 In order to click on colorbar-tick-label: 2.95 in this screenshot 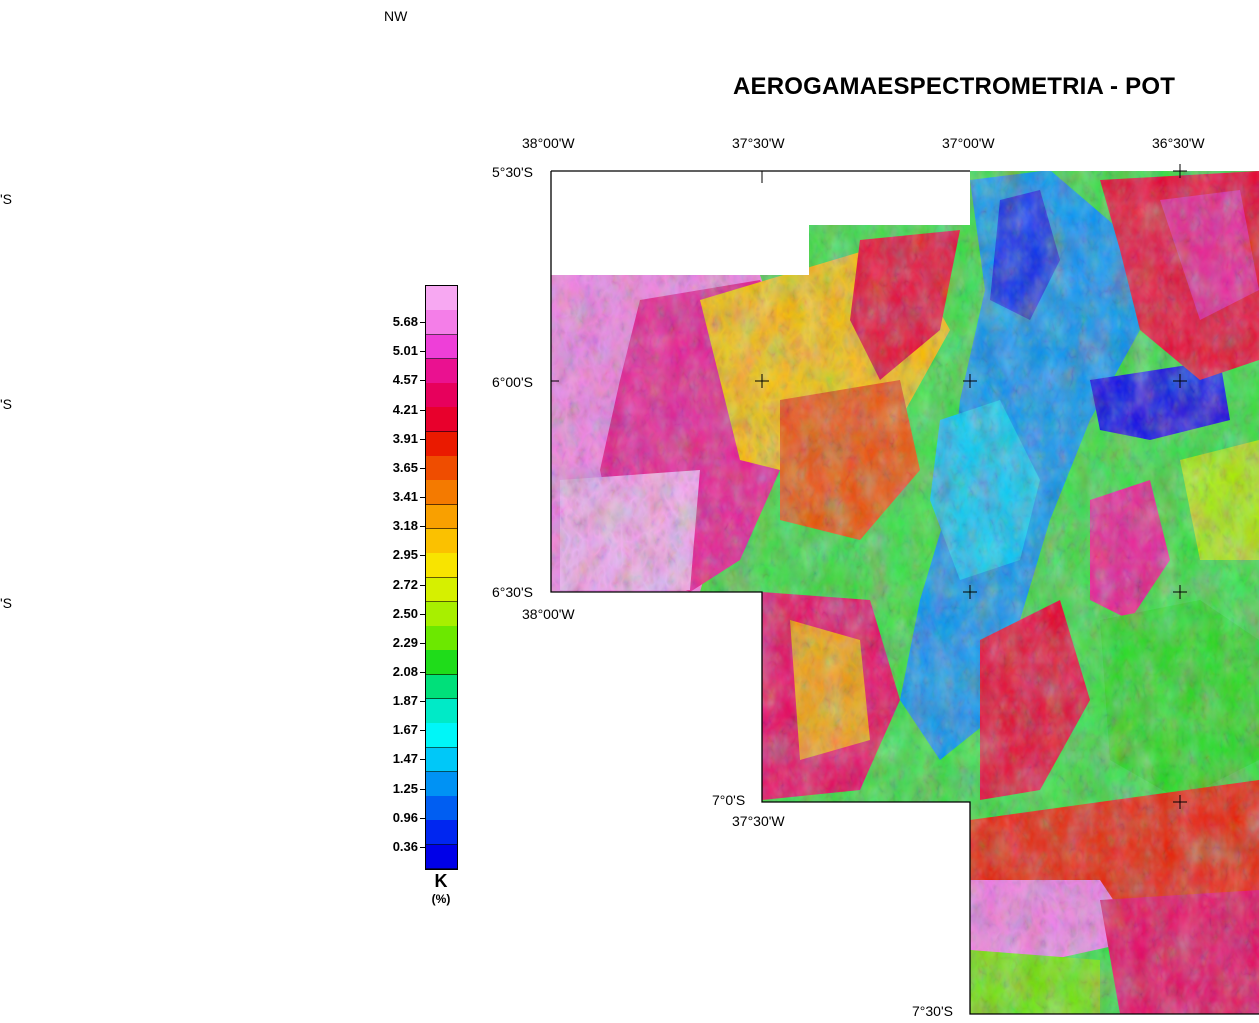, I will do `click(405, 555)`.